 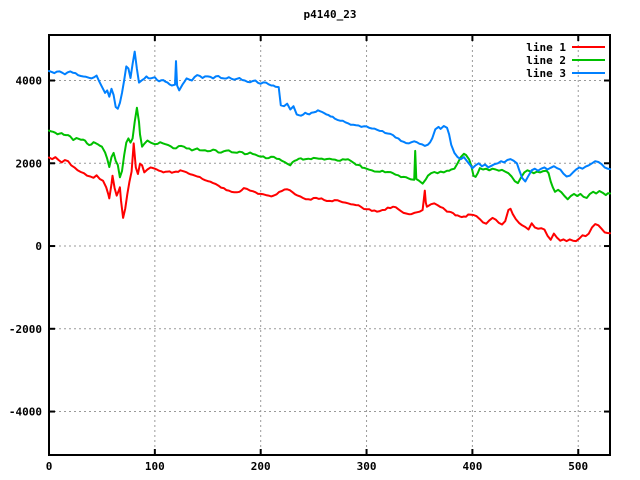 I want to click on x-axis-tick-labels: 0 100 200 300 400 500, so click(x=317, y=466).